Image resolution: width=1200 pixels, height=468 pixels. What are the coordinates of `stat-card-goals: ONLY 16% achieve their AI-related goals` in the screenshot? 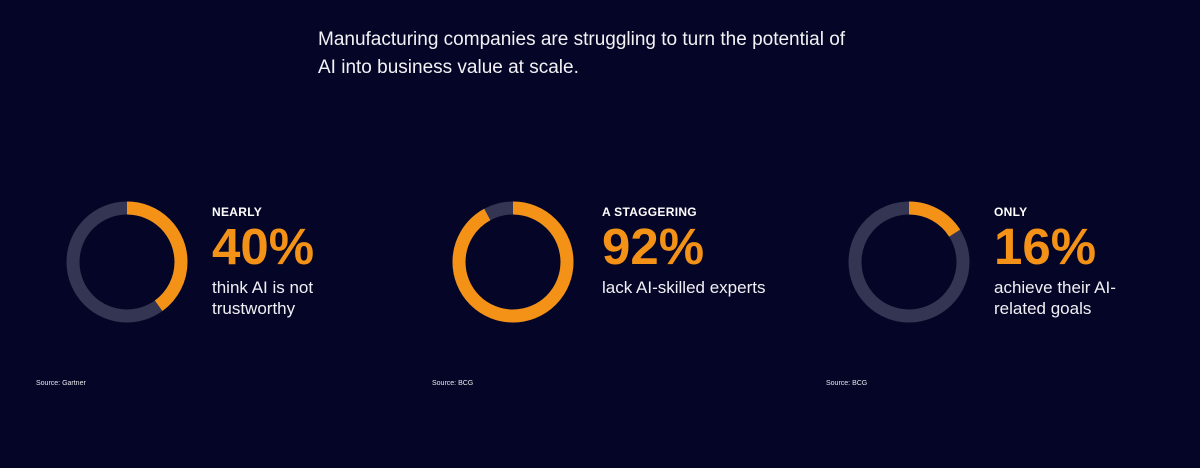 It's located at (992, 262).